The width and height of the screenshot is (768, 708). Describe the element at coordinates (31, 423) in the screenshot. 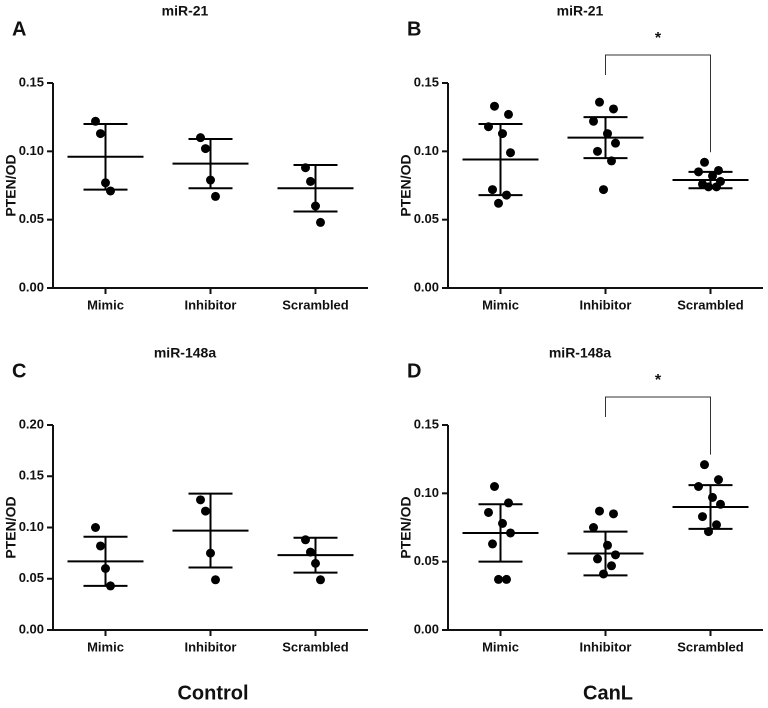

I see `y-tick-label: 0.20` at that location.